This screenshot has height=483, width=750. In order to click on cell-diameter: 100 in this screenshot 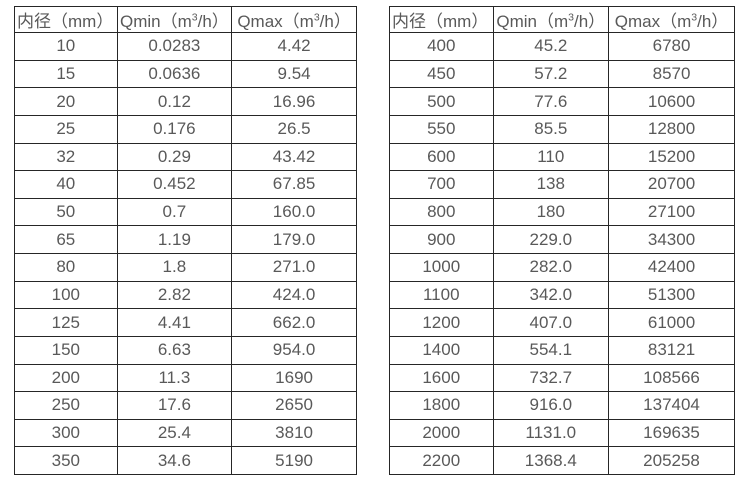, I will do `click(66, 295)`.